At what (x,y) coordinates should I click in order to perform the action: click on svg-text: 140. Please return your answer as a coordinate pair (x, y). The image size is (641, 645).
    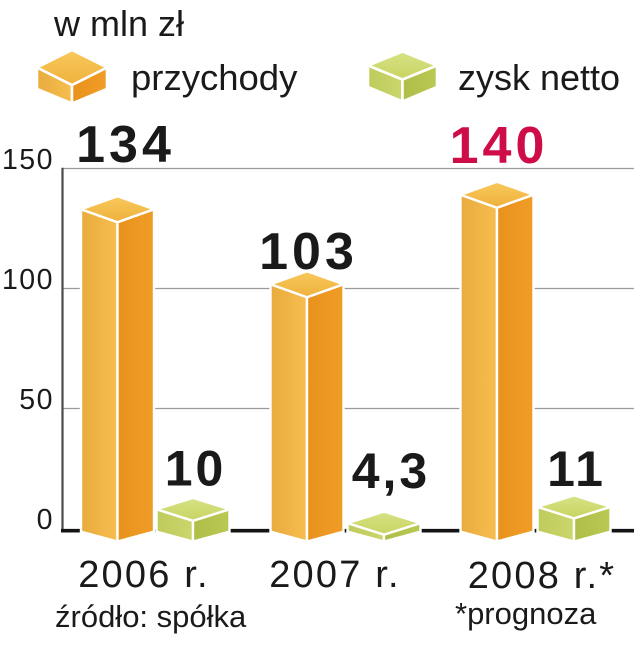
    Looking at the image, I should click on (499, 146).